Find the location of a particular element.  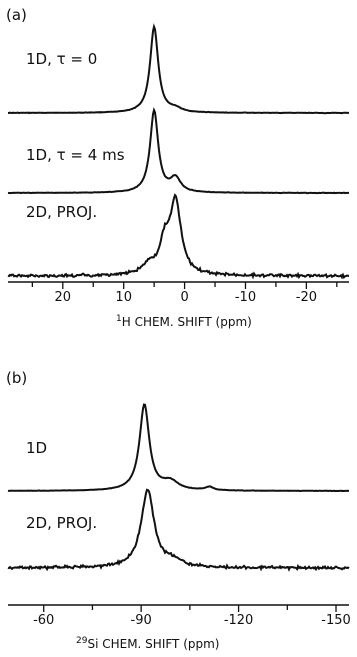

panel-b-tick-label: -120 is located at coordinates (239, 620).